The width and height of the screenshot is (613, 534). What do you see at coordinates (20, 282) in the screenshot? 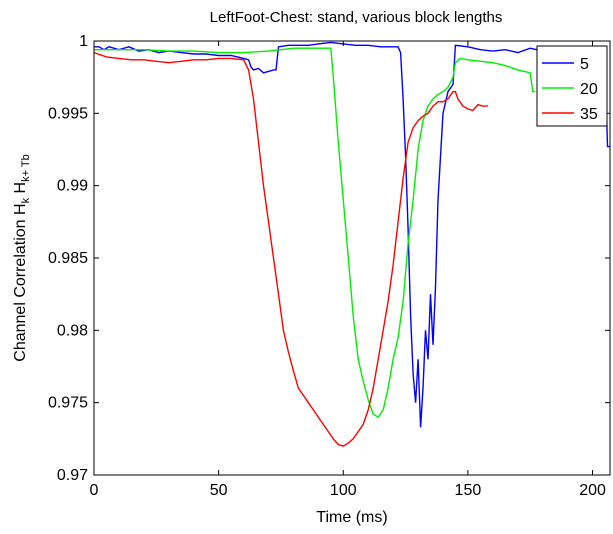
I see `y-axis-label-main: Channel Correlation H` at bounding box center [20, 282].